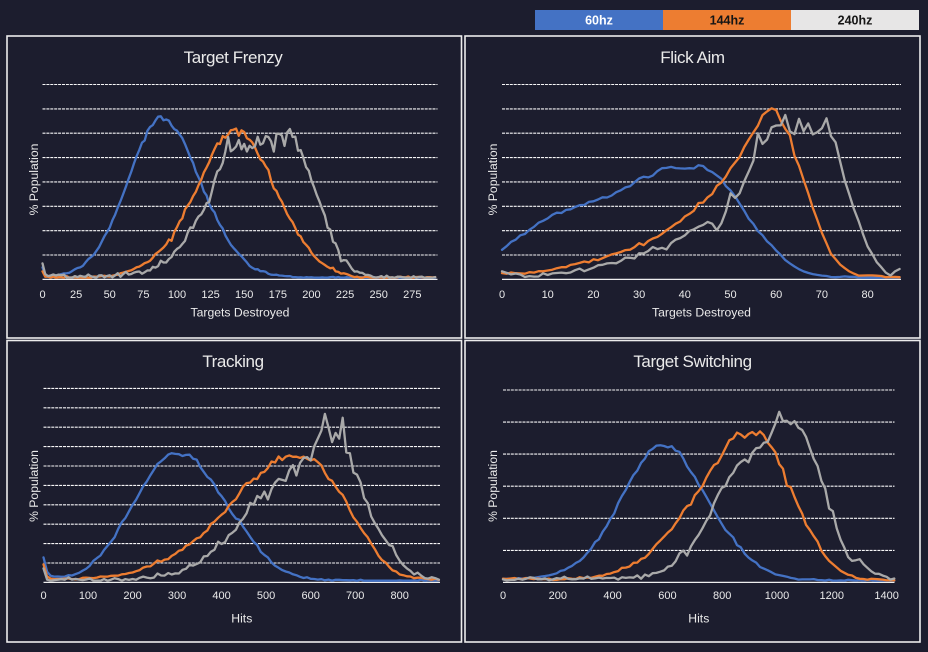  I want to click on svg-text: Tracking, so click(232, 361).